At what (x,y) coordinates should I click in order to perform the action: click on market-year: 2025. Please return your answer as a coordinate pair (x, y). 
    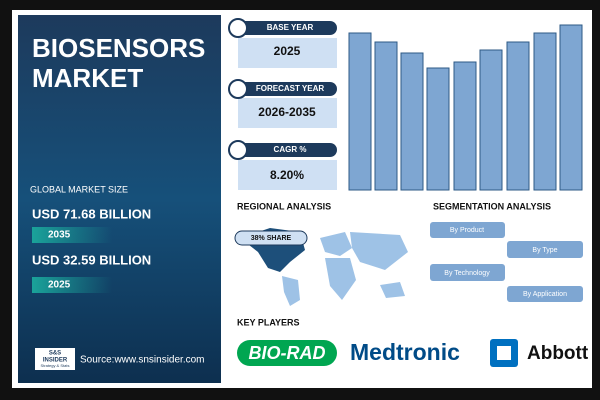
    Looking at the image, I should click on (59, 285).